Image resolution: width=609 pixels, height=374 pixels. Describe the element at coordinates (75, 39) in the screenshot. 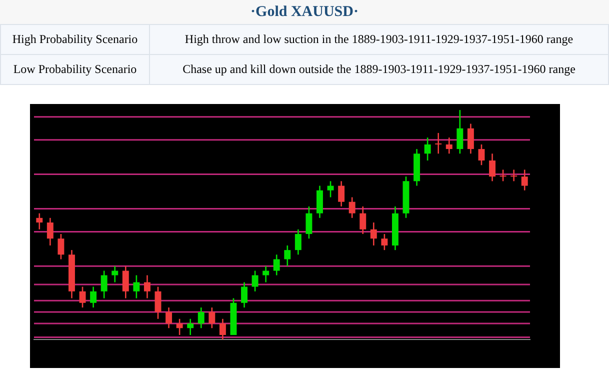

I see `text: High Probability Scenario` at that location.